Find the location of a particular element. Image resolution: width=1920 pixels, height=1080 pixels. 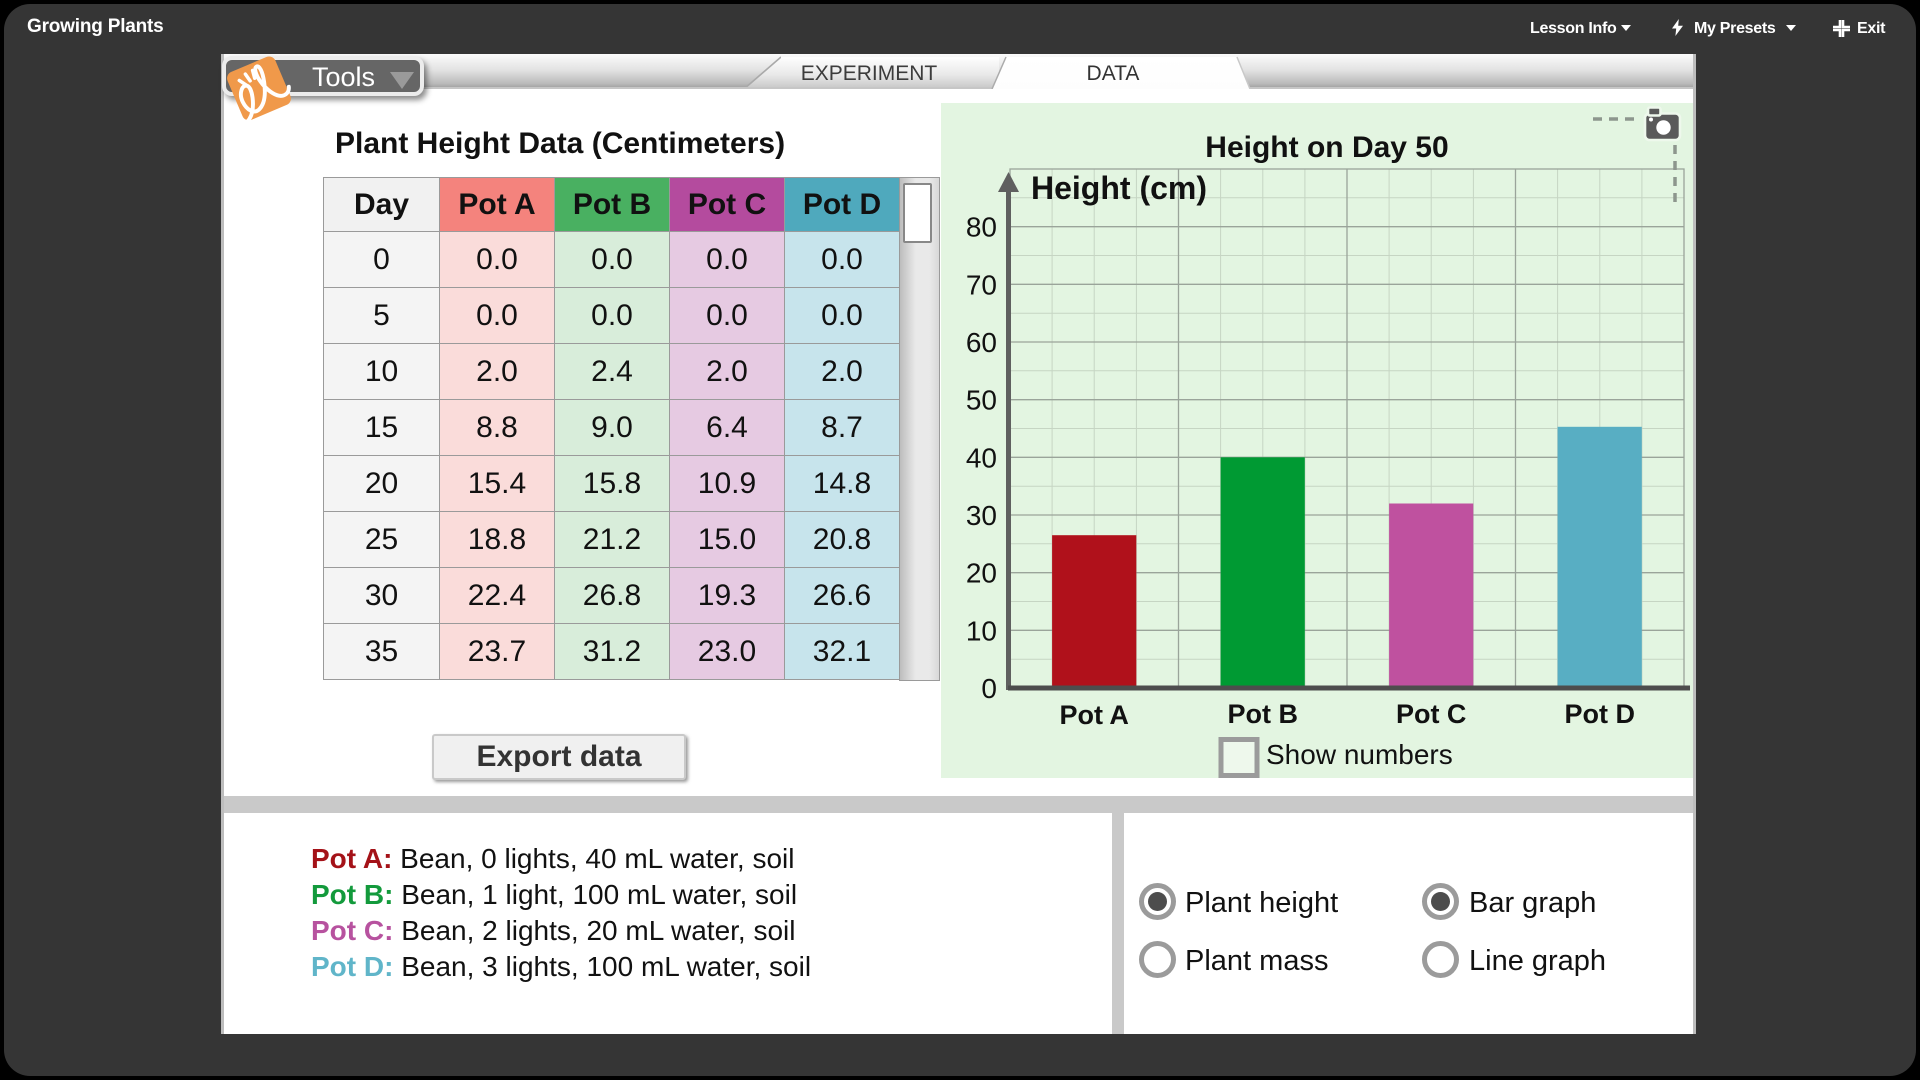

svg-text: 60 is located at coordinates (981, 342).